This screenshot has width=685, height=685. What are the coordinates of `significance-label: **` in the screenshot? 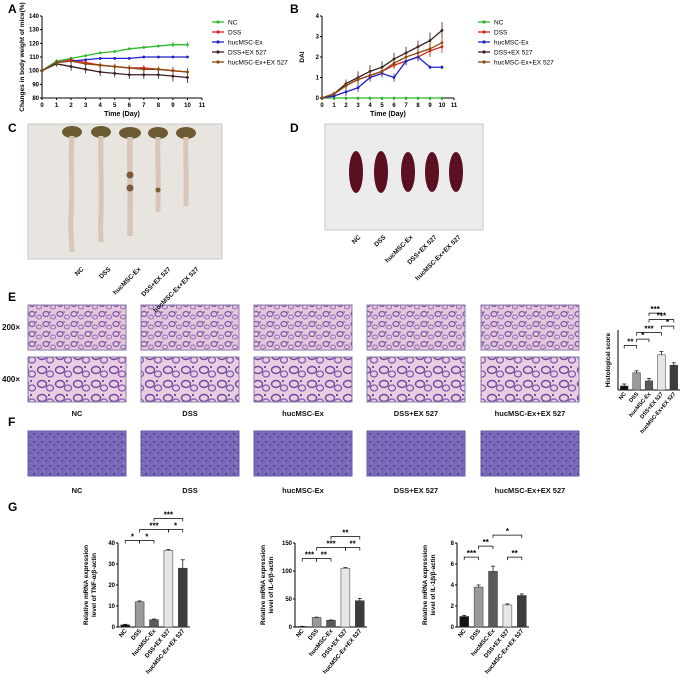 It's located at (345, 533).